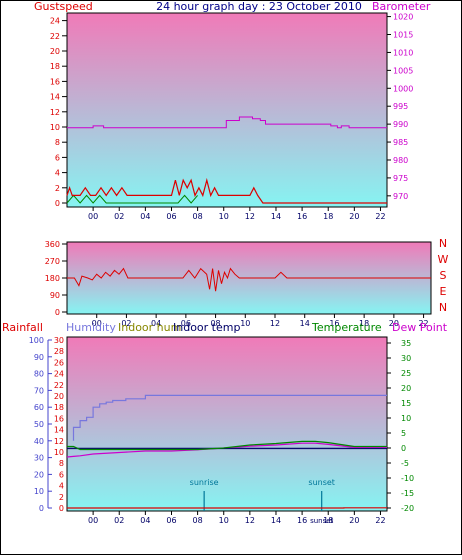 This screenshot has height=560, width=462. What do you see at coordinates (403, 70) in the screenshot?
I see `baro-y-tick-label: 1005` at bounding box center [403, 70].